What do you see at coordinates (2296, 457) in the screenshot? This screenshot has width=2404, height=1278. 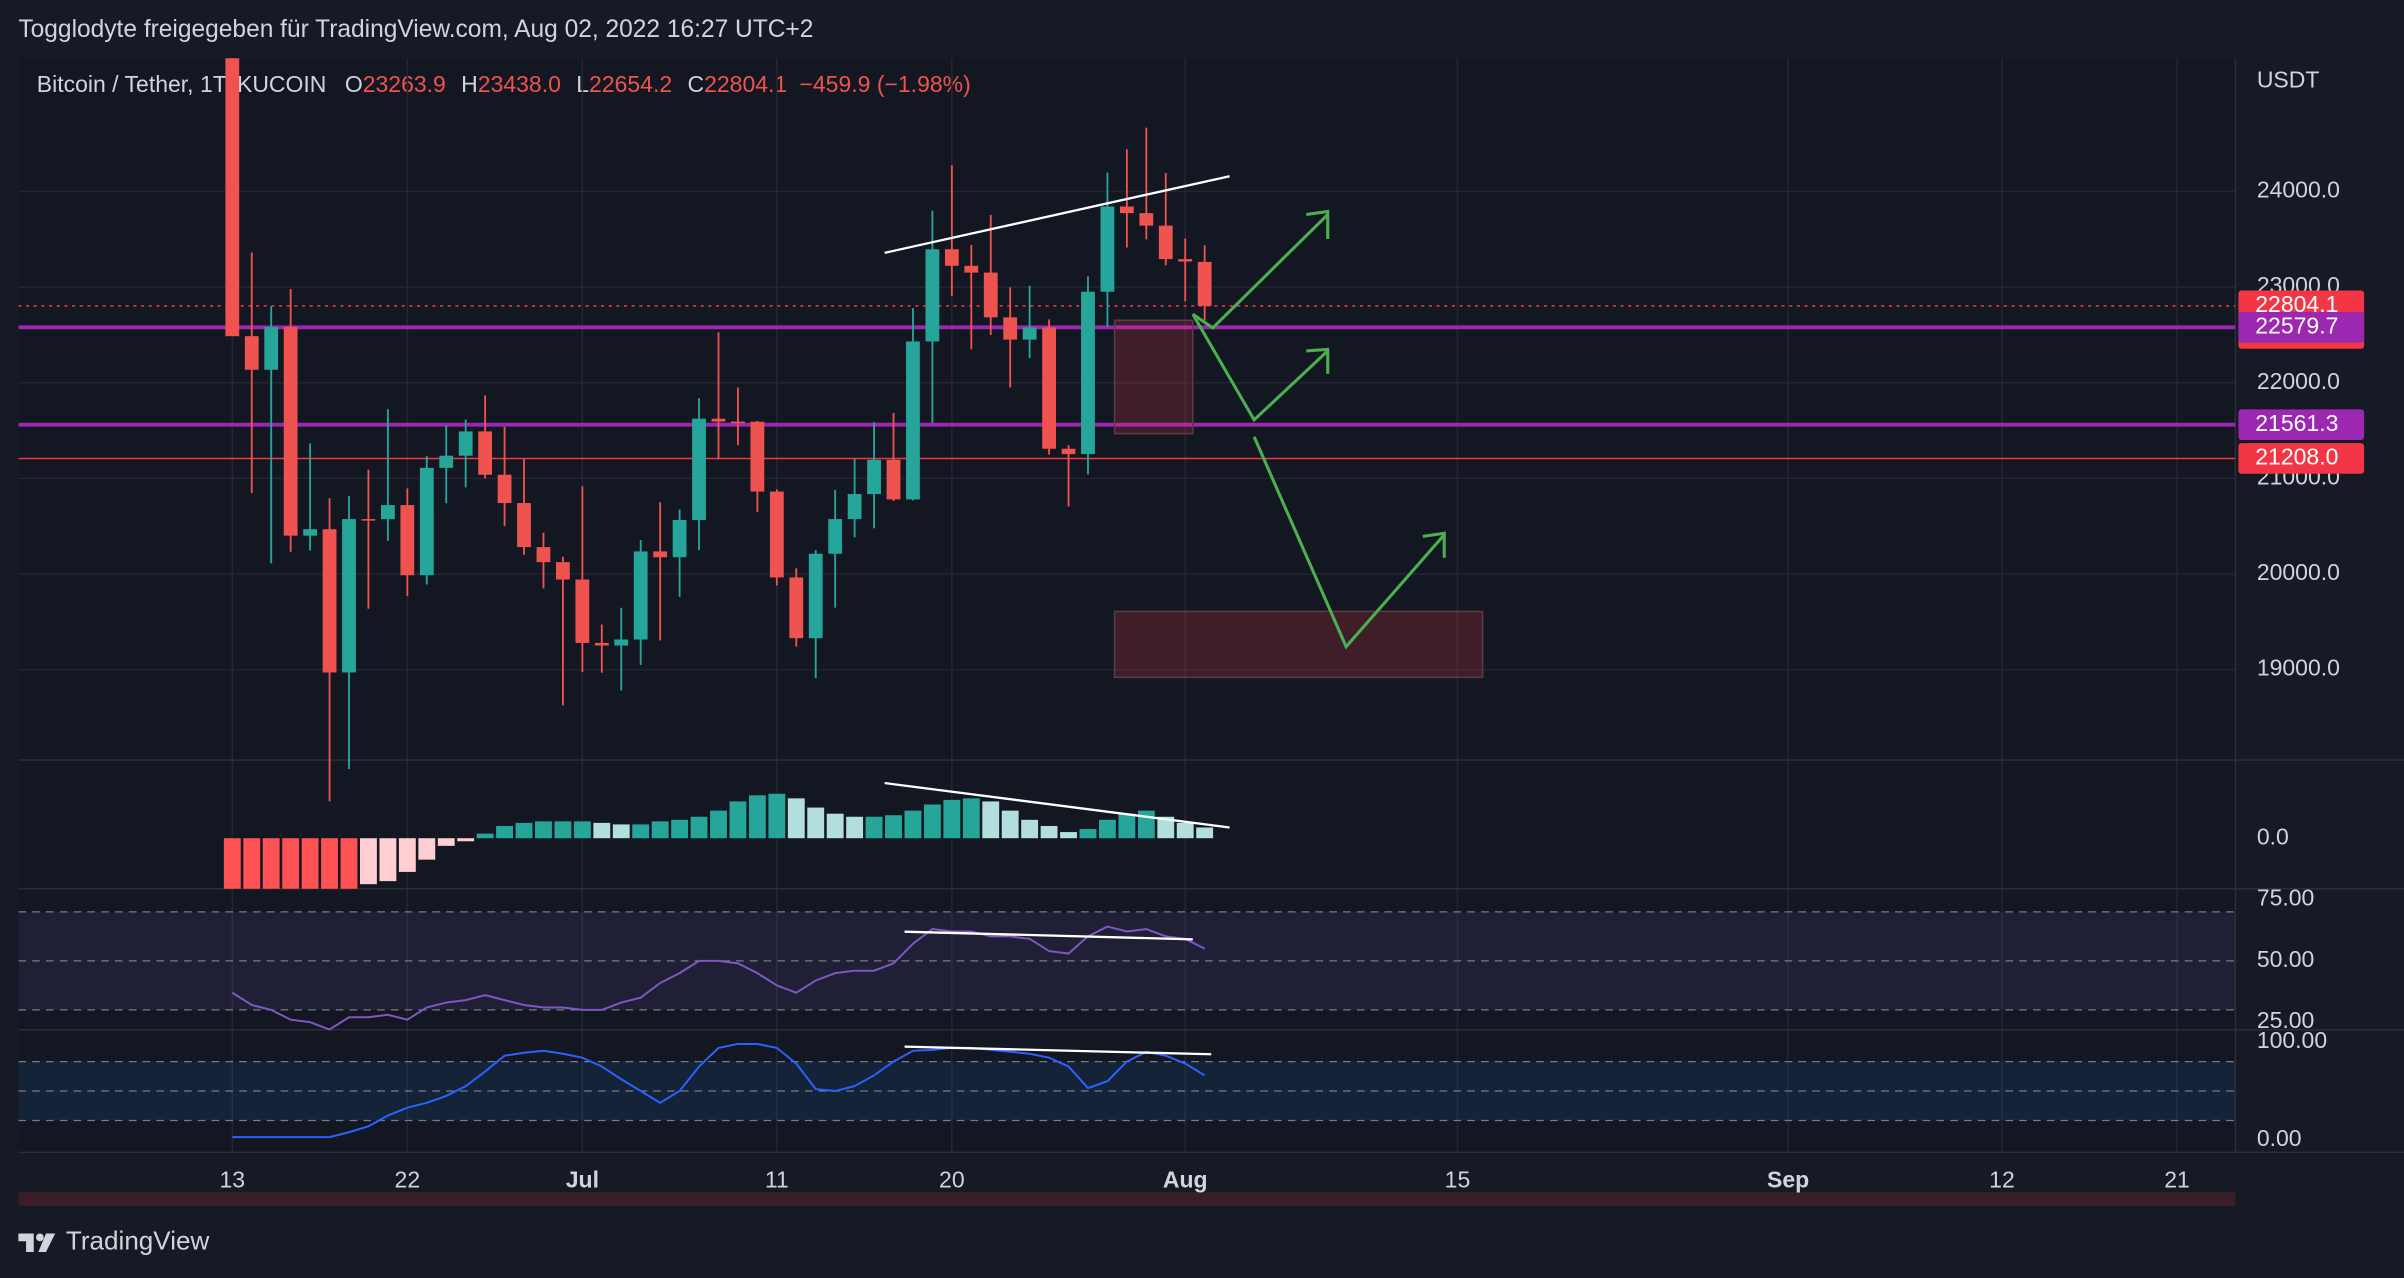 I see `price-tag-label: 21208.0` at bounding box center [2296, 457].